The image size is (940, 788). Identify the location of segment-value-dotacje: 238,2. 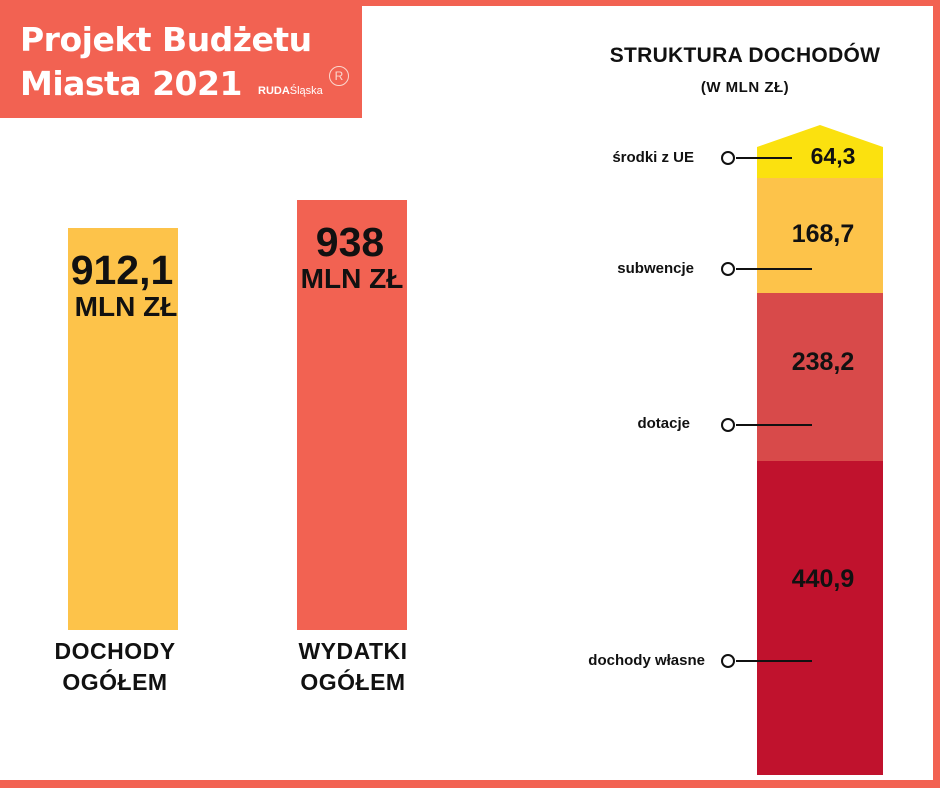
(823, 362).